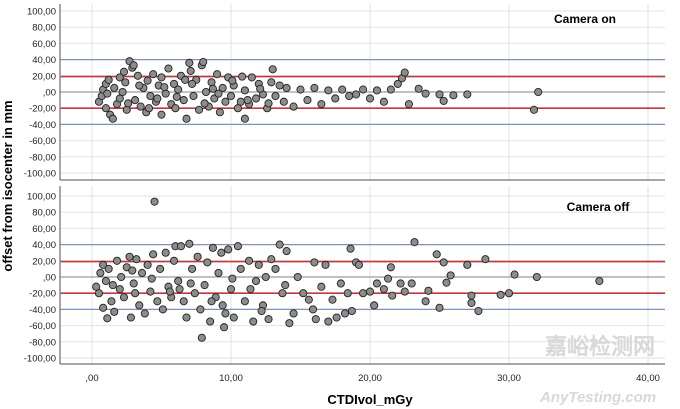 This screenshot has height=409, width=680. What do you see at coordinates (231, 378) in the screenshot?
I see `x-tick-label: 10,00` at bounding box center [231, 378].